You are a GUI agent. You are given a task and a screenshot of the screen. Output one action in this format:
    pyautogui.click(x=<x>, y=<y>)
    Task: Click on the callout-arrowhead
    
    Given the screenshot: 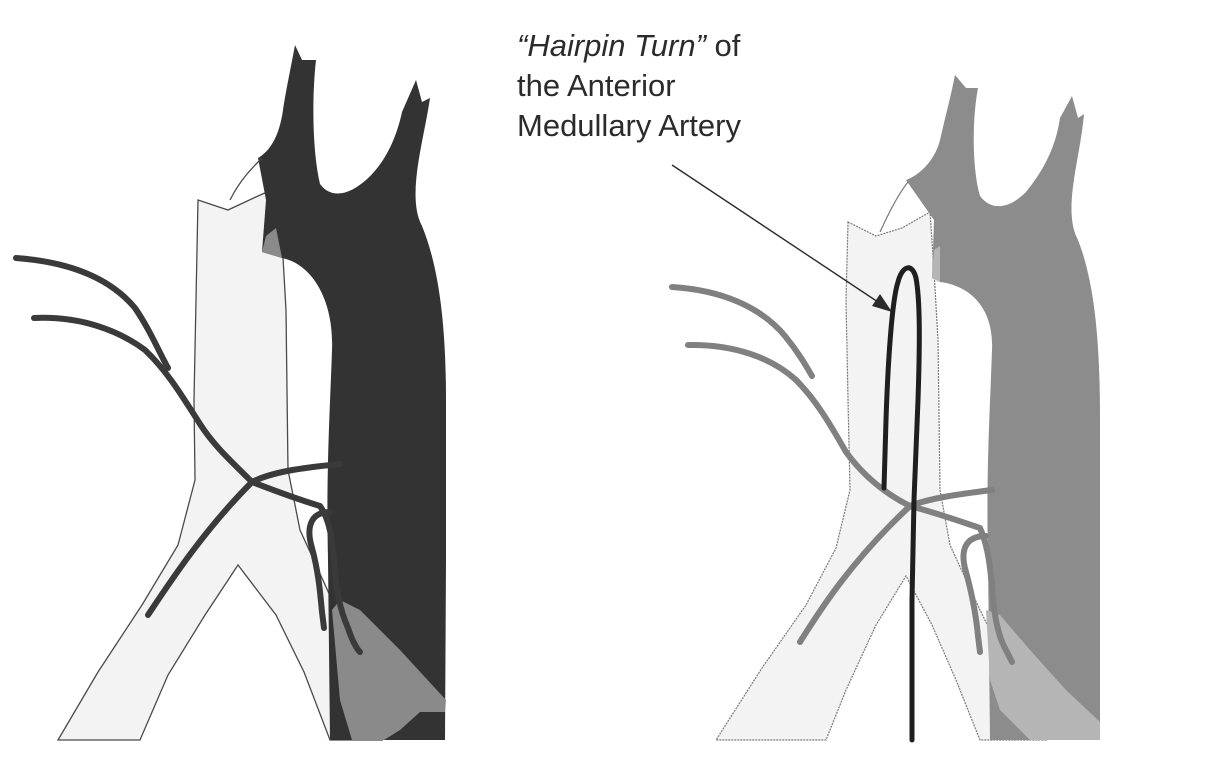 What is the action you would take?
    pyautogui.click(x=882, y=303)
    